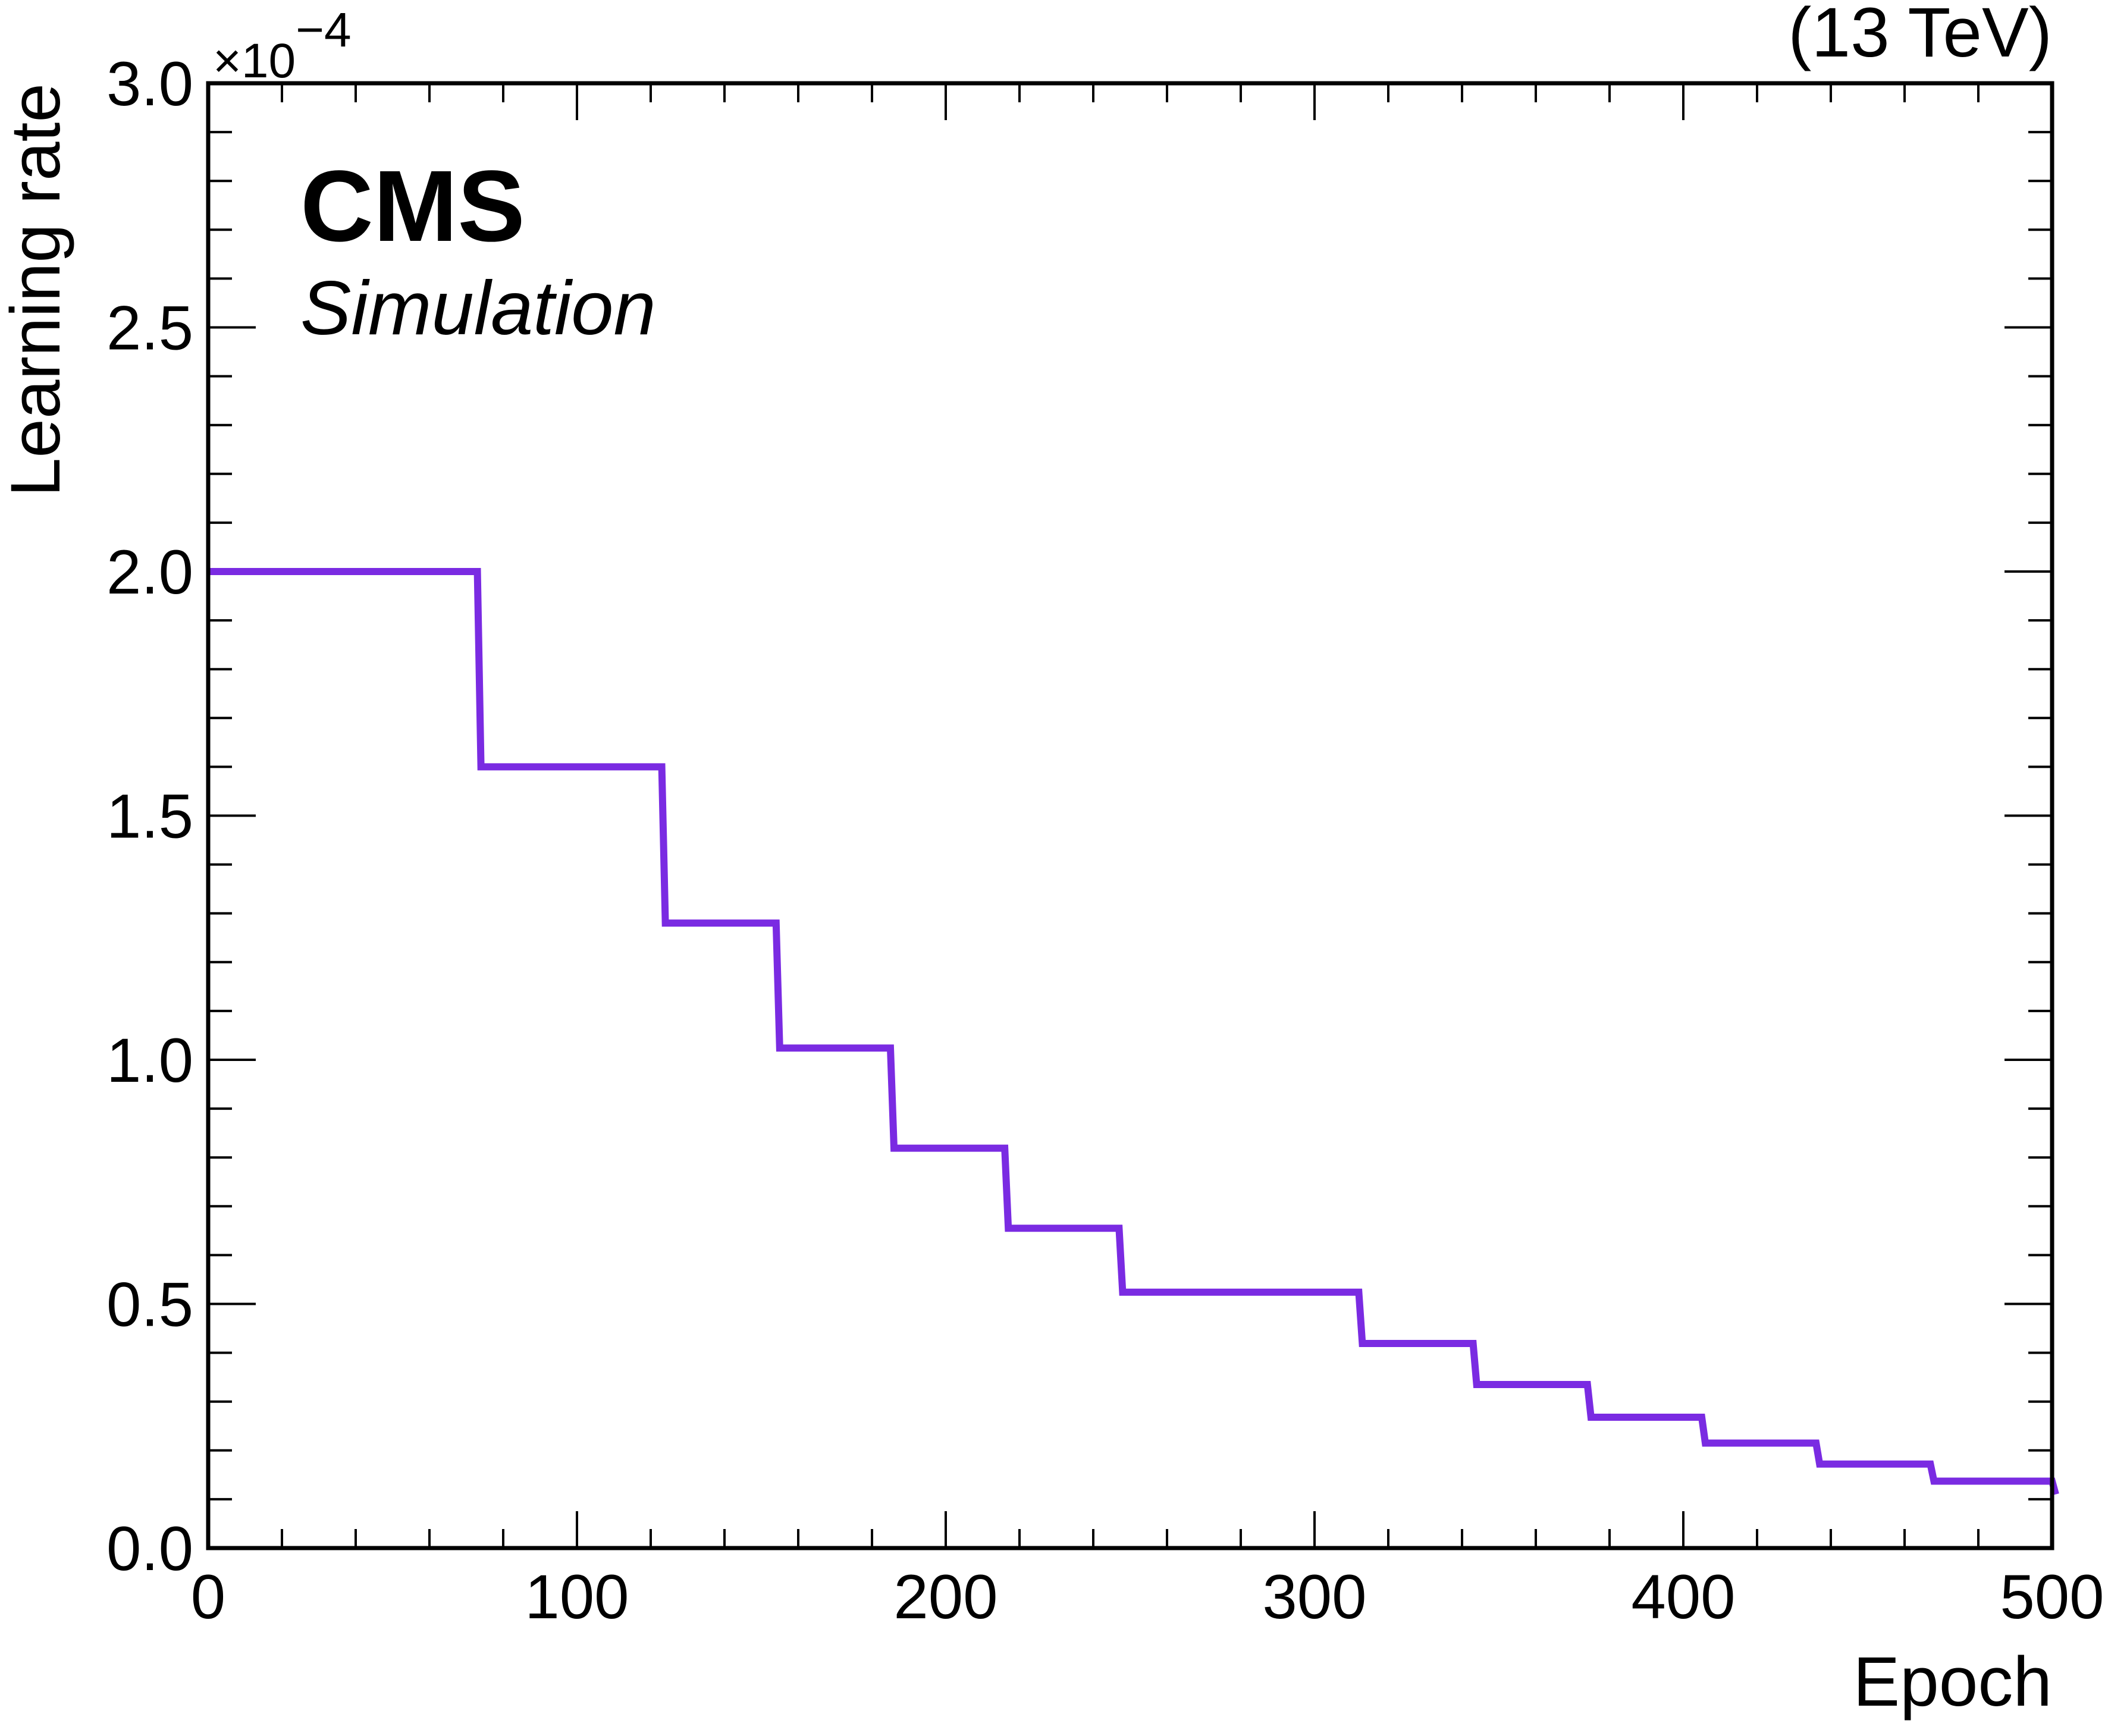  What do you see at coordinates (149, 1305) in the screenshot?
I see `y-tick-label: 0.5` at bounding box center [149, 1305].